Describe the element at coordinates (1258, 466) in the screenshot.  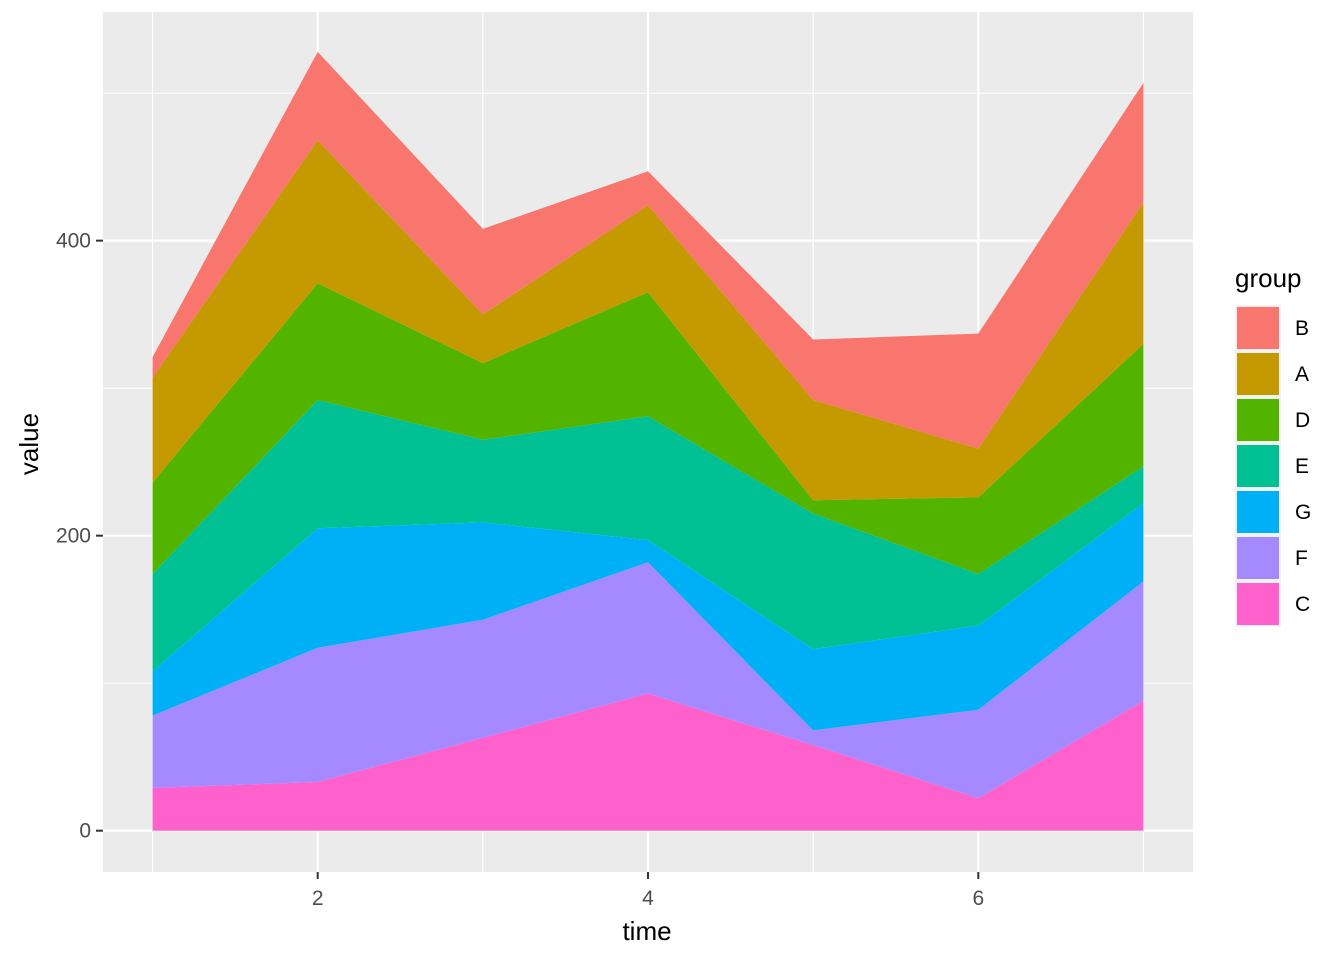
I see `legend-swatch-E` at that location.